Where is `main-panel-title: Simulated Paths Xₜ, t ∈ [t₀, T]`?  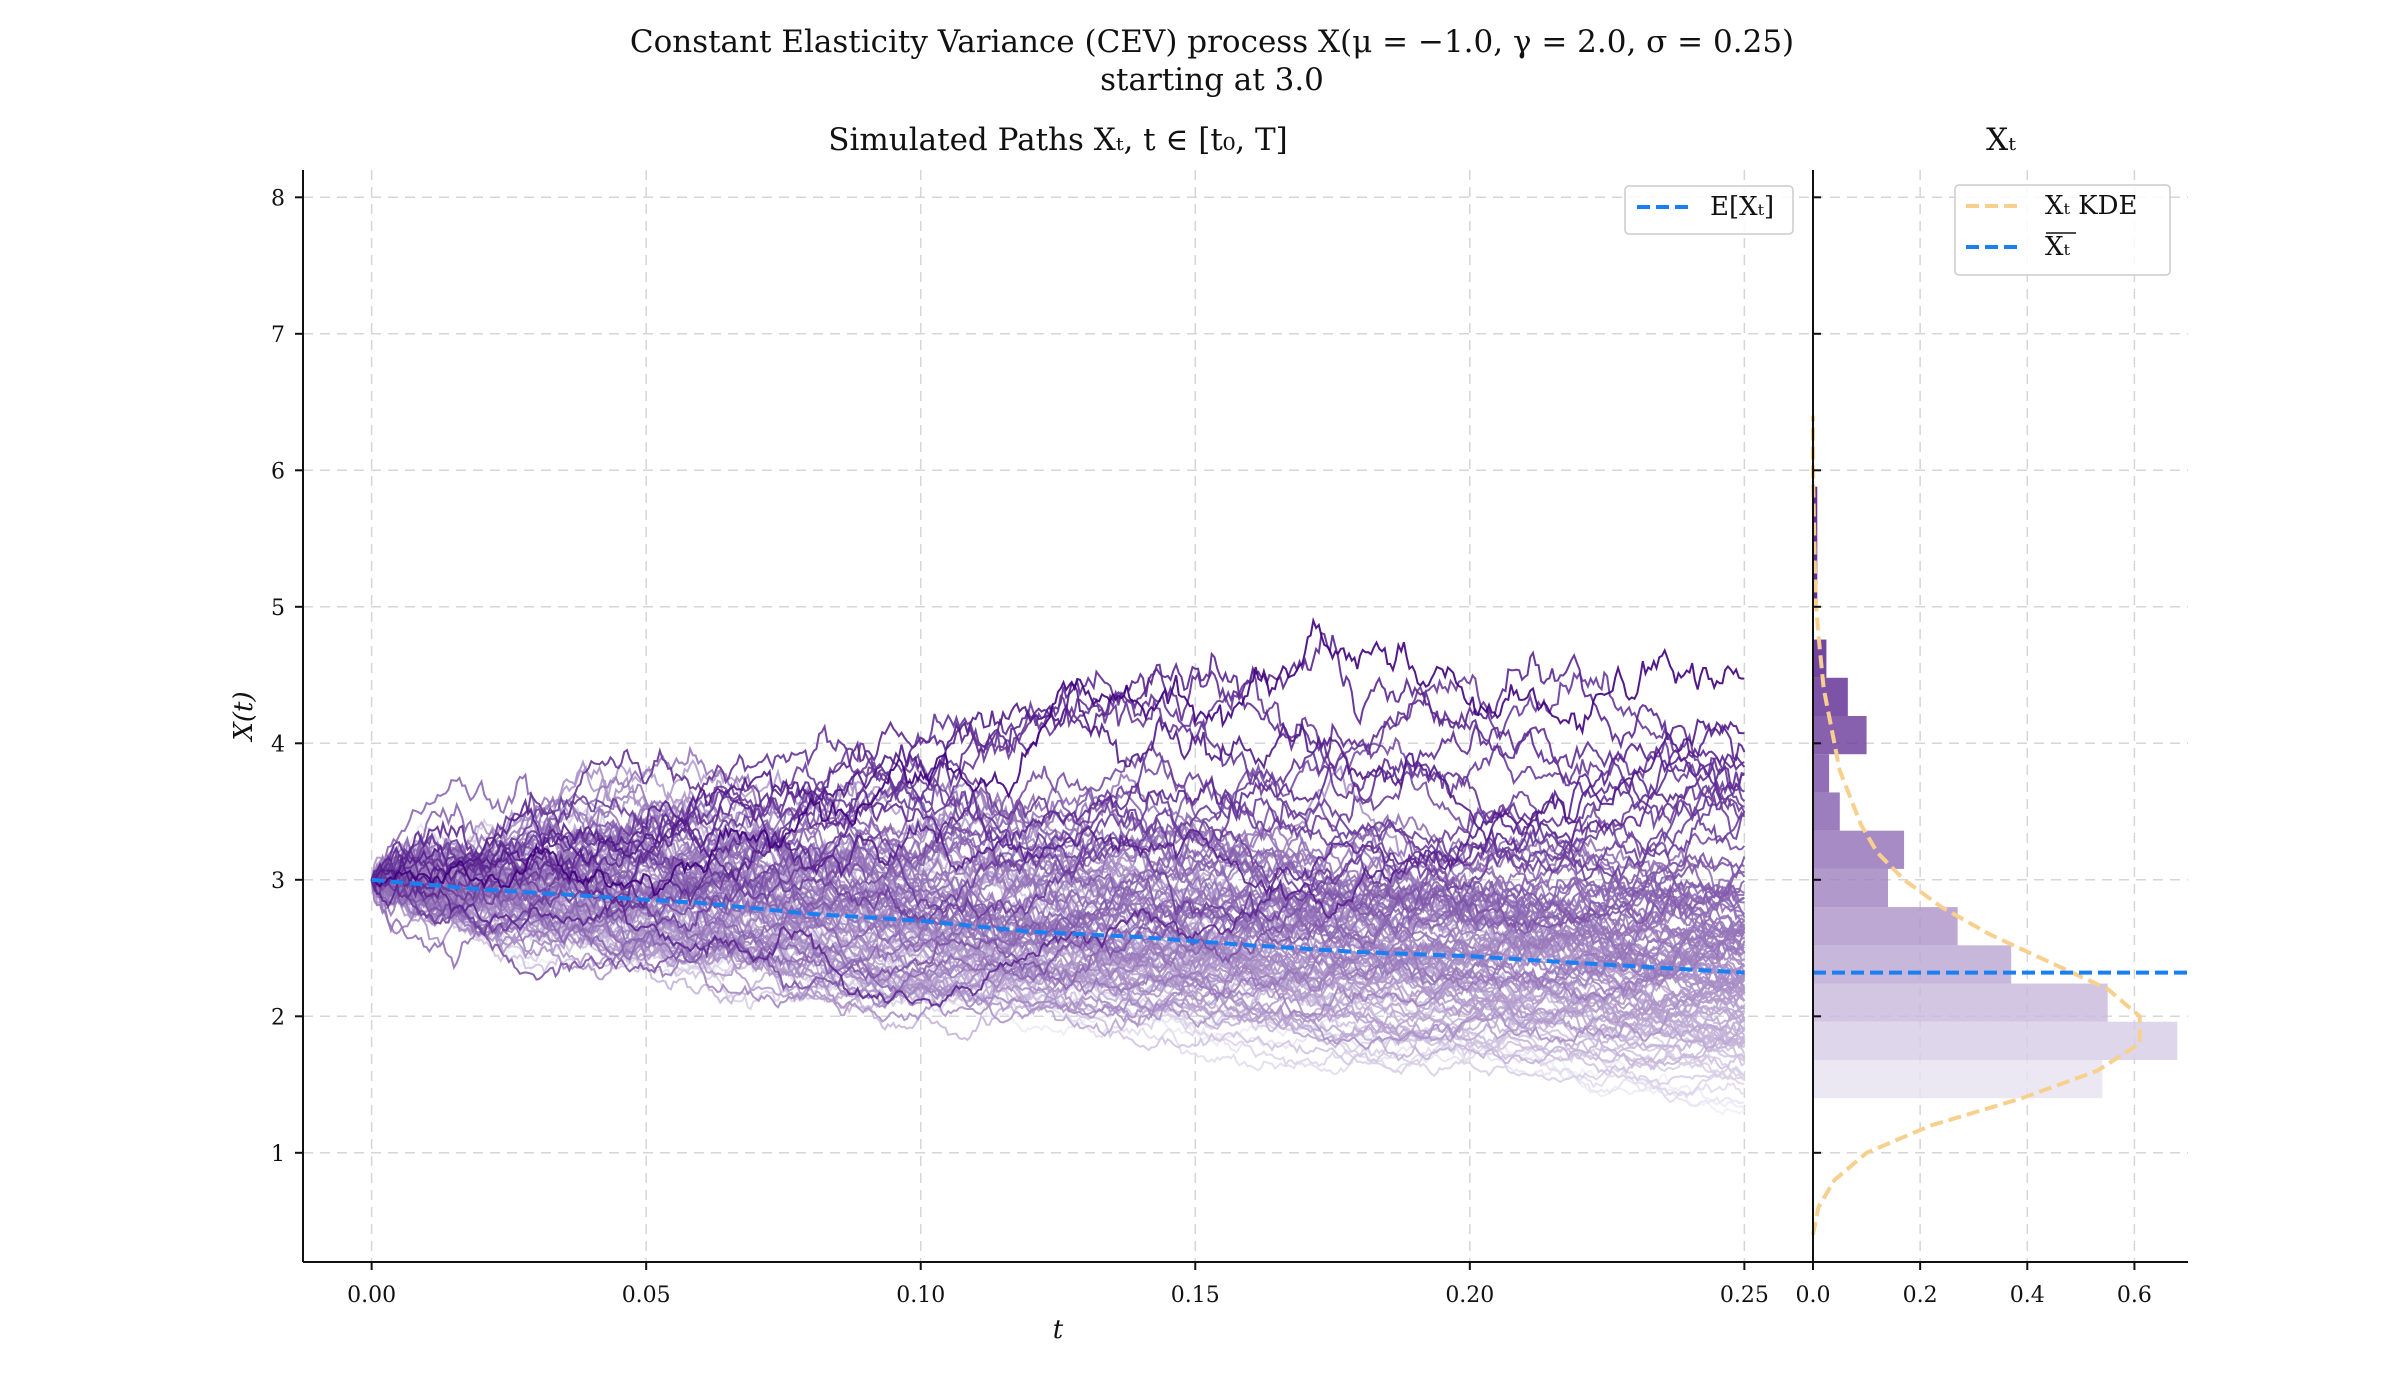
main-panel-title: Simulated Paths Xₜ, t ∈ [t₀, T] is located at coordinates (1058, 140).